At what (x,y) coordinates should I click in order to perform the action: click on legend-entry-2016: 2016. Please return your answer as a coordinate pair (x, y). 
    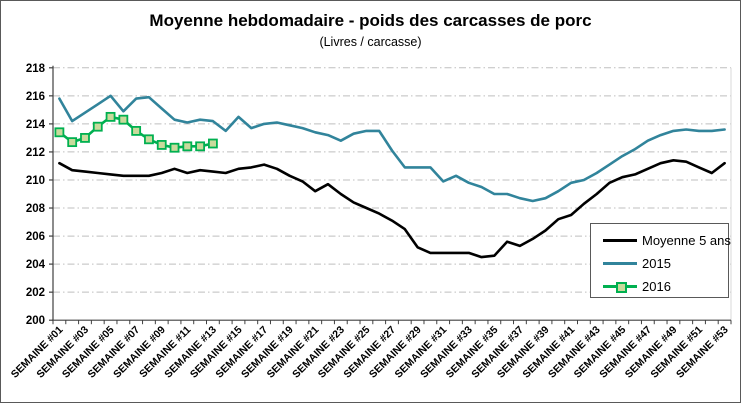
    Looking at the image, I should click on (637, 286).